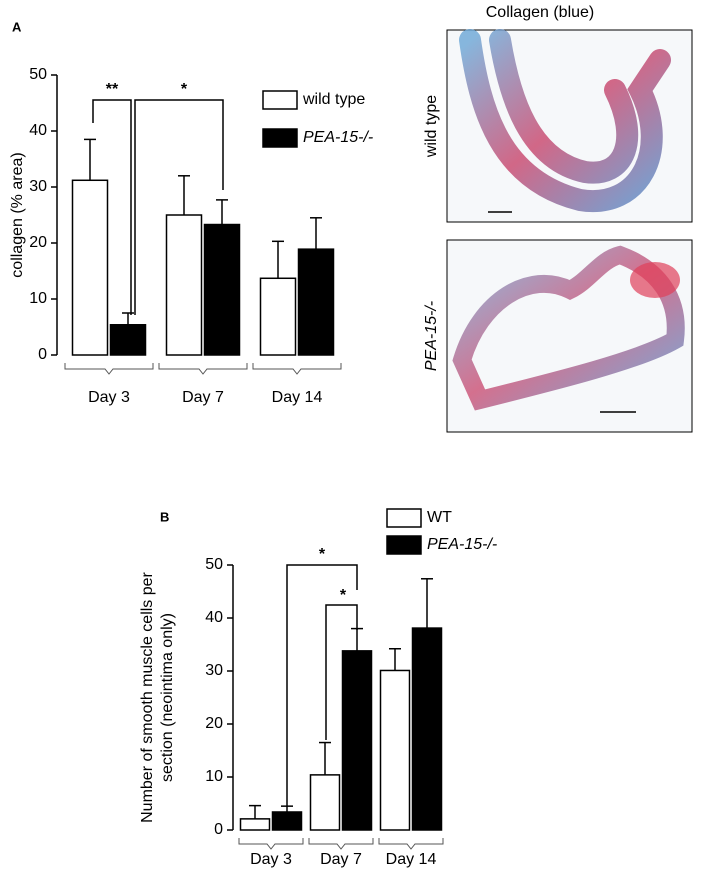 Image resolution: width=709 pixels, height=884 pixels. I want to click on legend-label: WT, so click(439, 517).